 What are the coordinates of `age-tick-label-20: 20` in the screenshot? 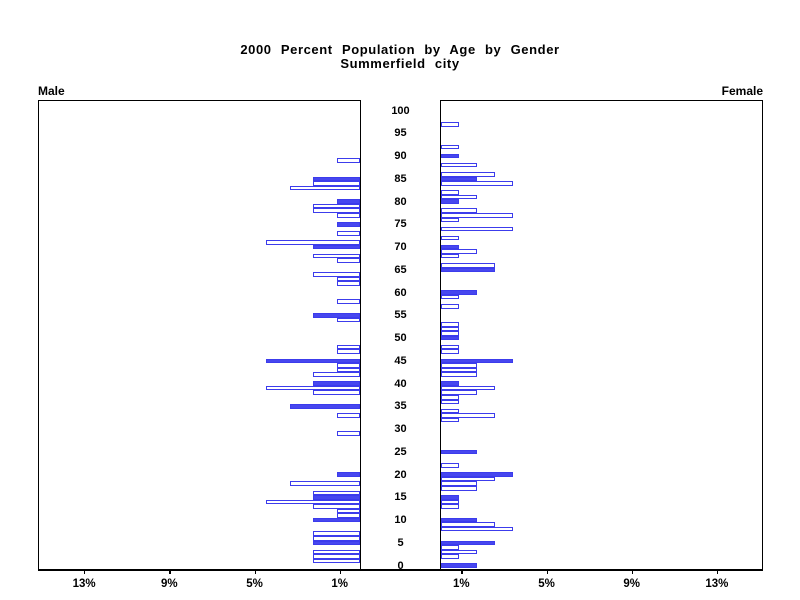 It's located at (400, 474).